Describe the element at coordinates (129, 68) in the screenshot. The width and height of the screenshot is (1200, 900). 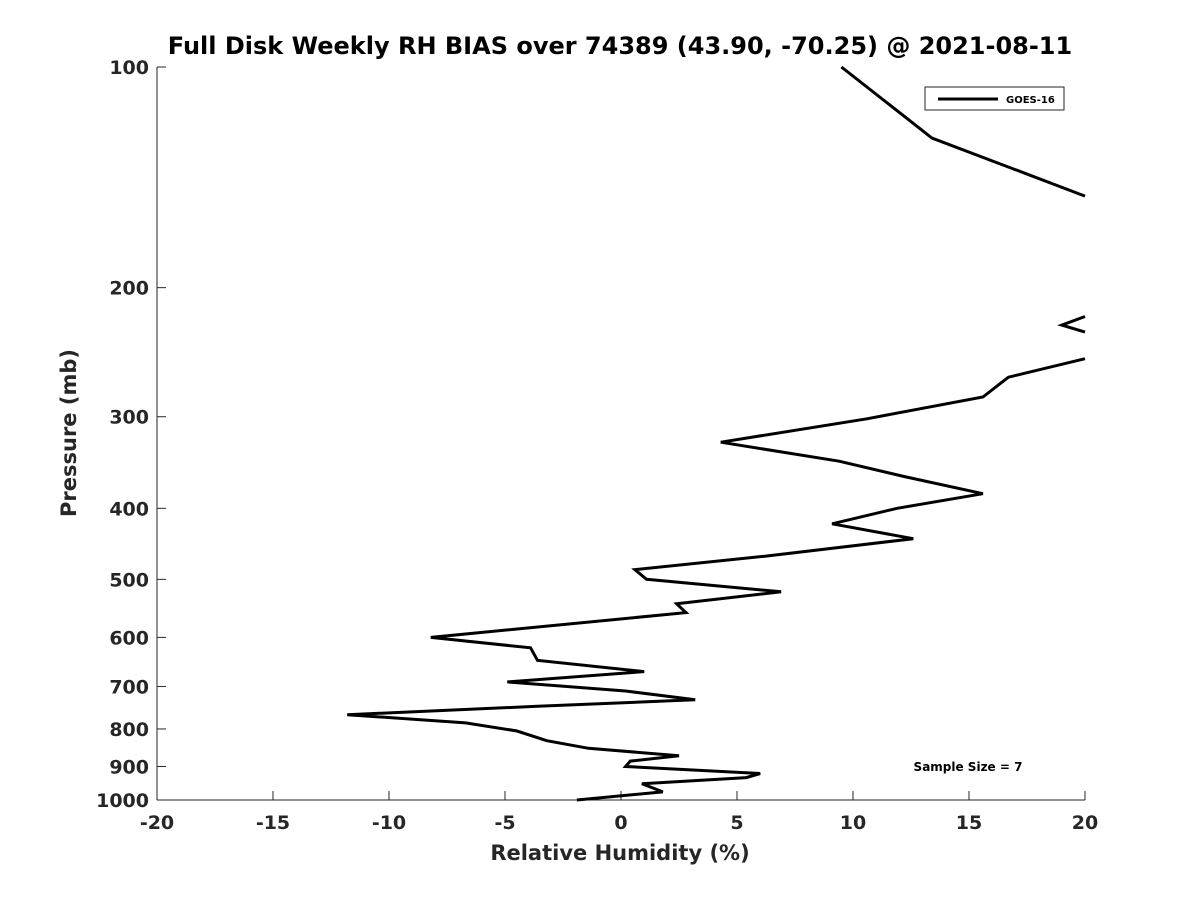
I see `y-tick-label: 100` at that location.